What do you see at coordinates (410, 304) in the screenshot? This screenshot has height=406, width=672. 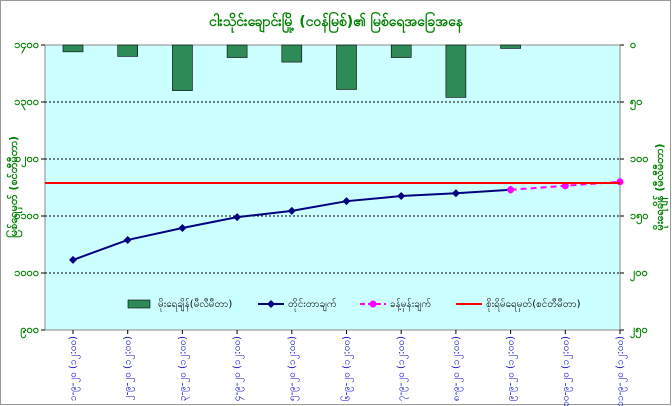 I see `legend-label: ခန့်မှန်းချက်` at bounding box center [410, 304].